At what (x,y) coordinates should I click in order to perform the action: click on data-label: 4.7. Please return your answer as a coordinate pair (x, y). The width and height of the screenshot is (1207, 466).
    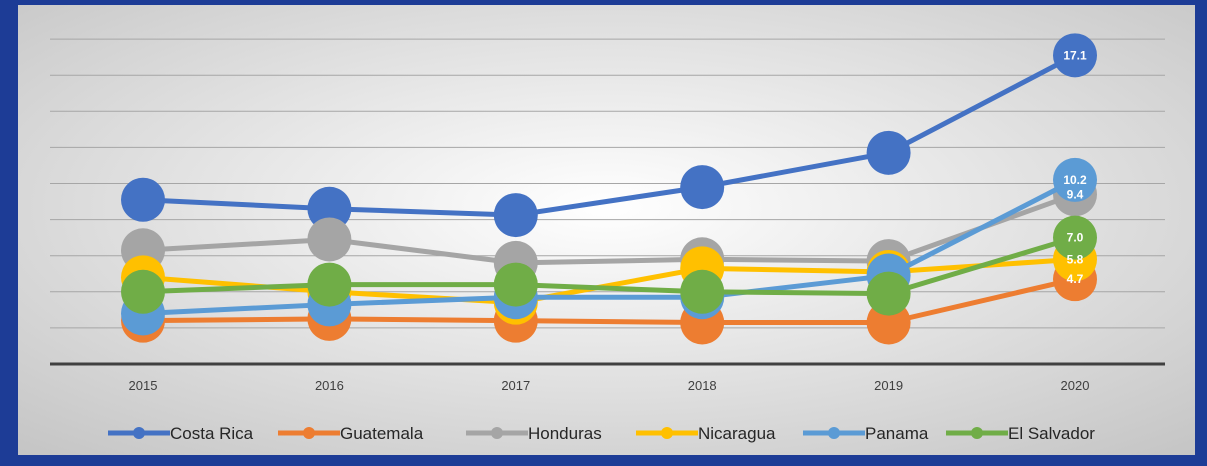
    Looking at the image, I should click on (1075, 279).